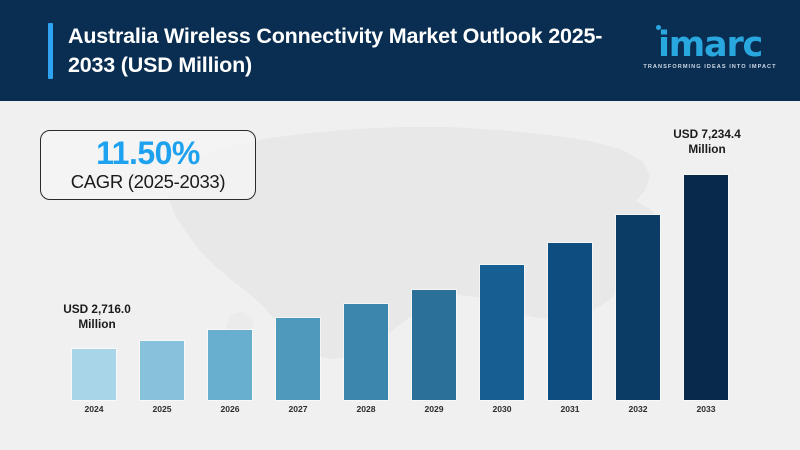 The height and width of the screenshot is (450, 800). I want to click on first-bar-value-line1: USD 2,716.0, so click(97, 309).